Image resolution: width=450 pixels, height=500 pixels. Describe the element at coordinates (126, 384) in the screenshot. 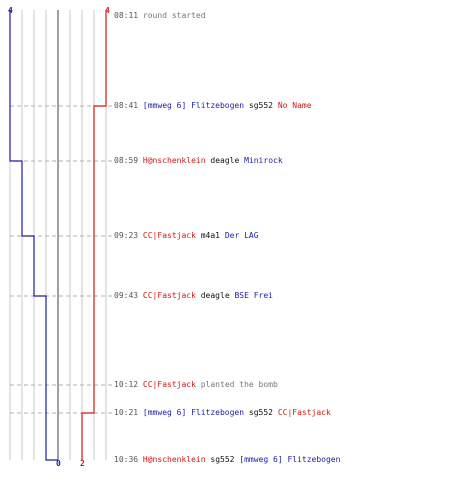

I see `event-time: 10:12` at that location.